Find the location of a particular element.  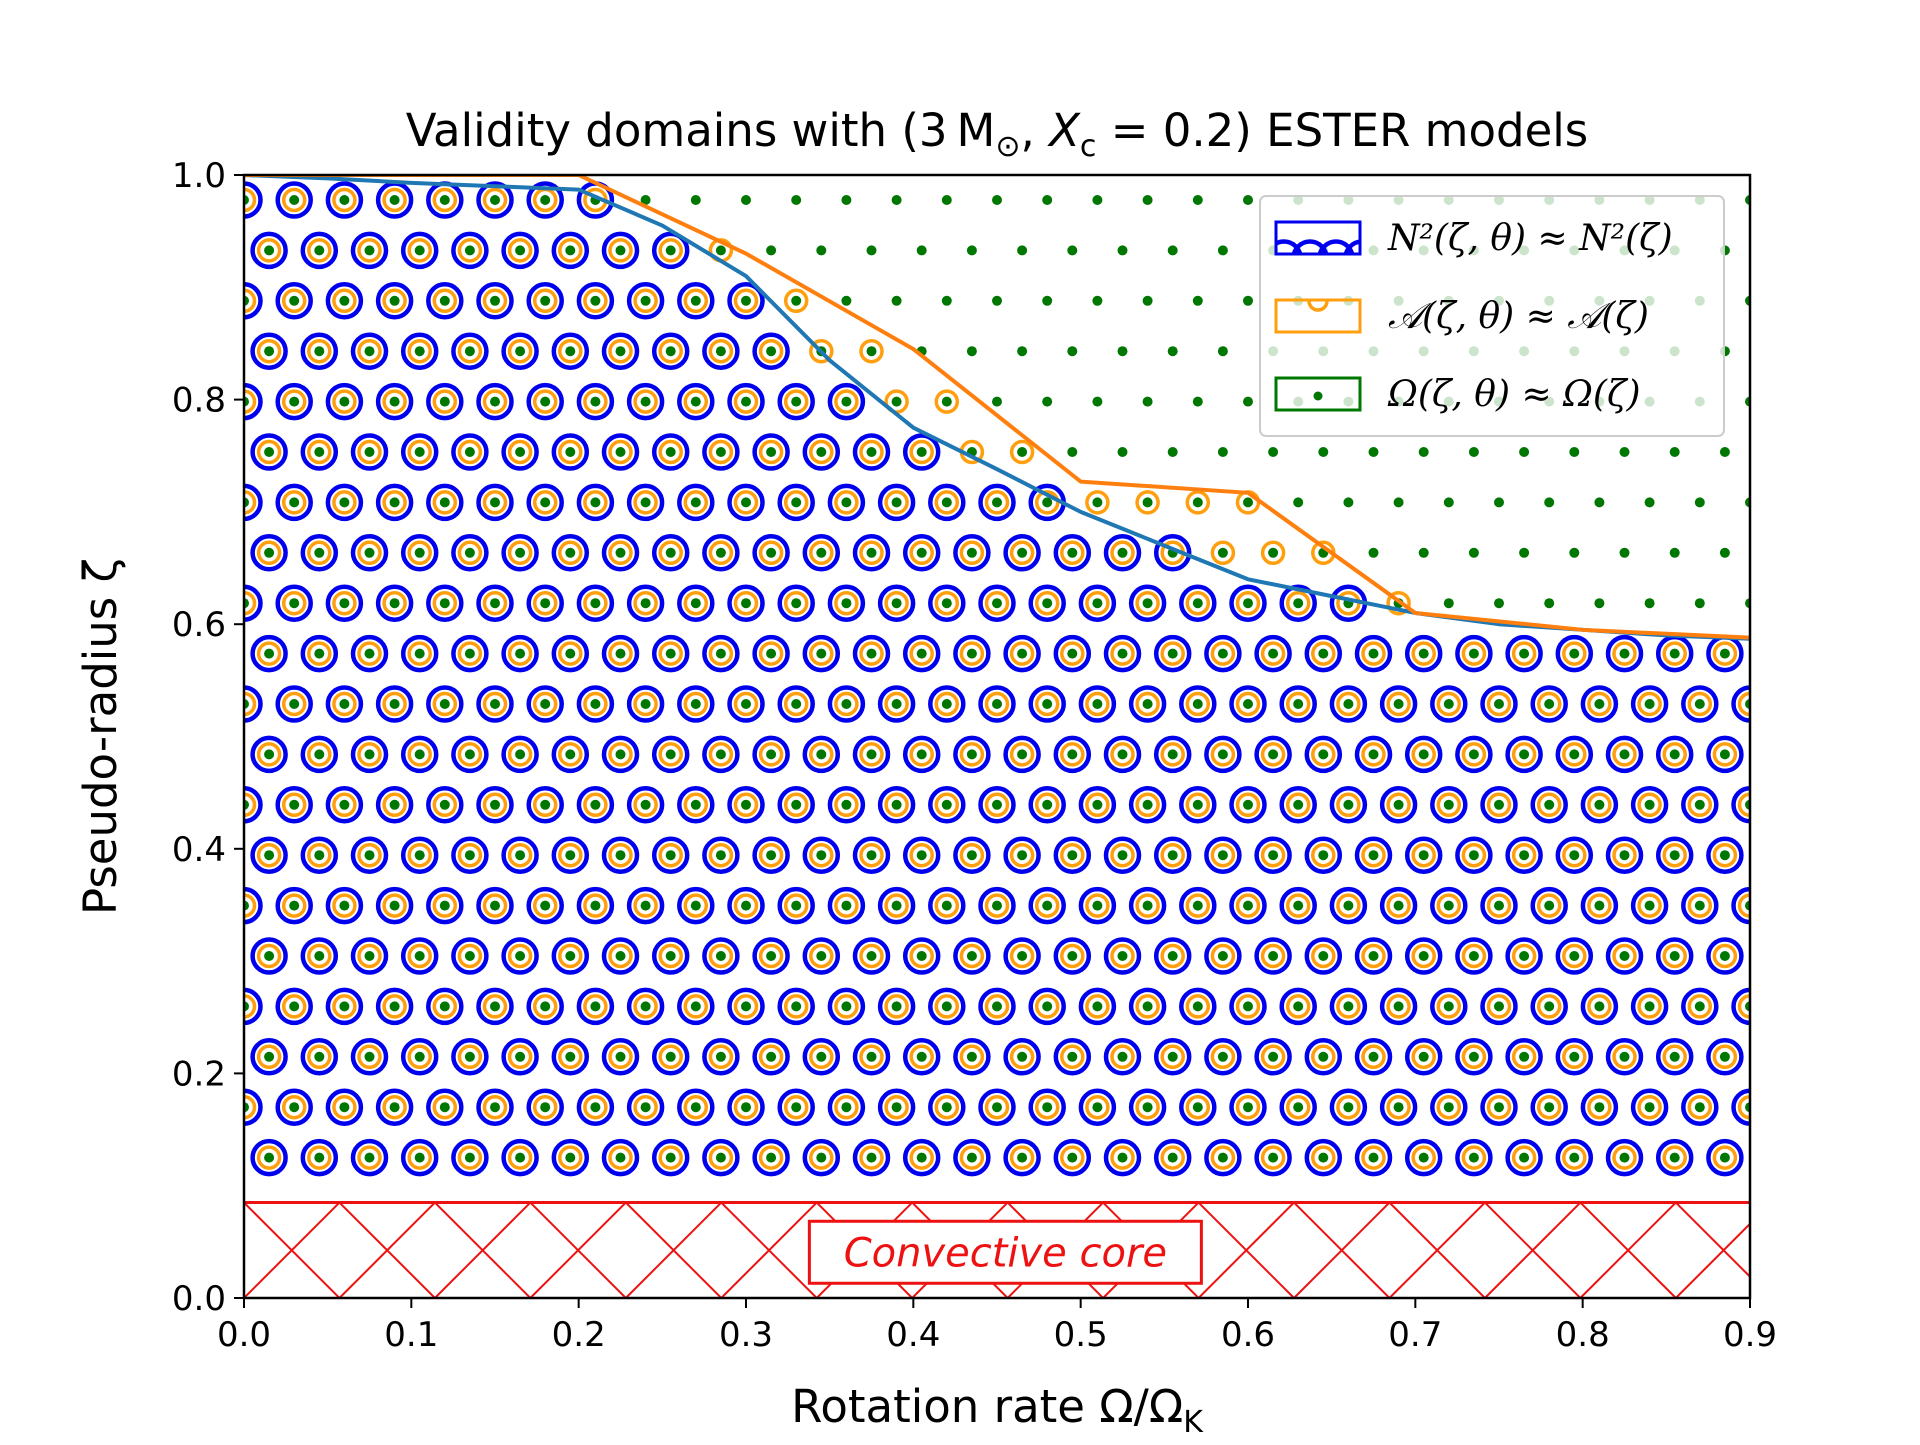

legend-patch-border is located at coordinates (1318, 238).